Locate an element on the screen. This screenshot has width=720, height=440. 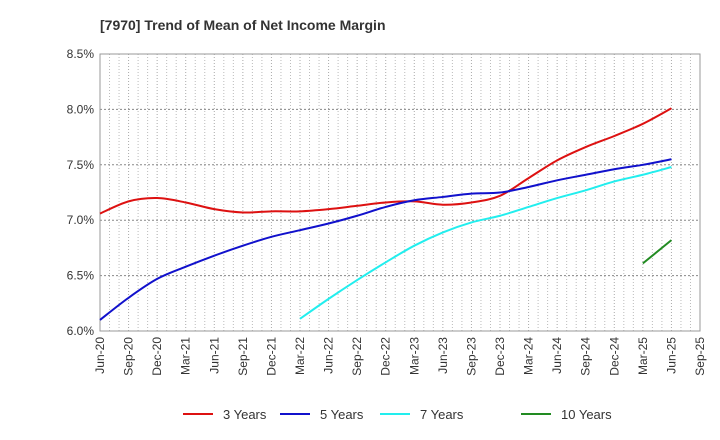
x-tick-label: Sep-21 is located at coordinates (243, 356).